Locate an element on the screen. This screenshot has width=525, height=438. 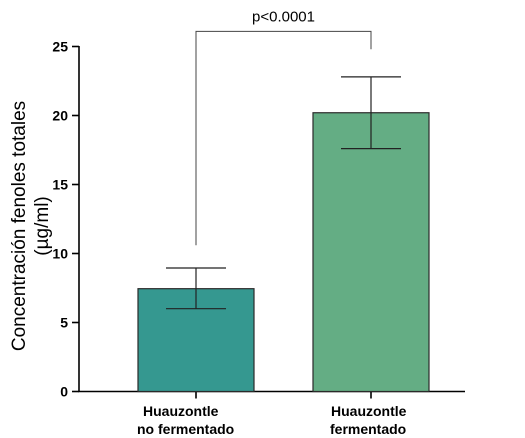
y-axis-label-line-0: Concentración fenoles totales is located at coordinates (19, 226).